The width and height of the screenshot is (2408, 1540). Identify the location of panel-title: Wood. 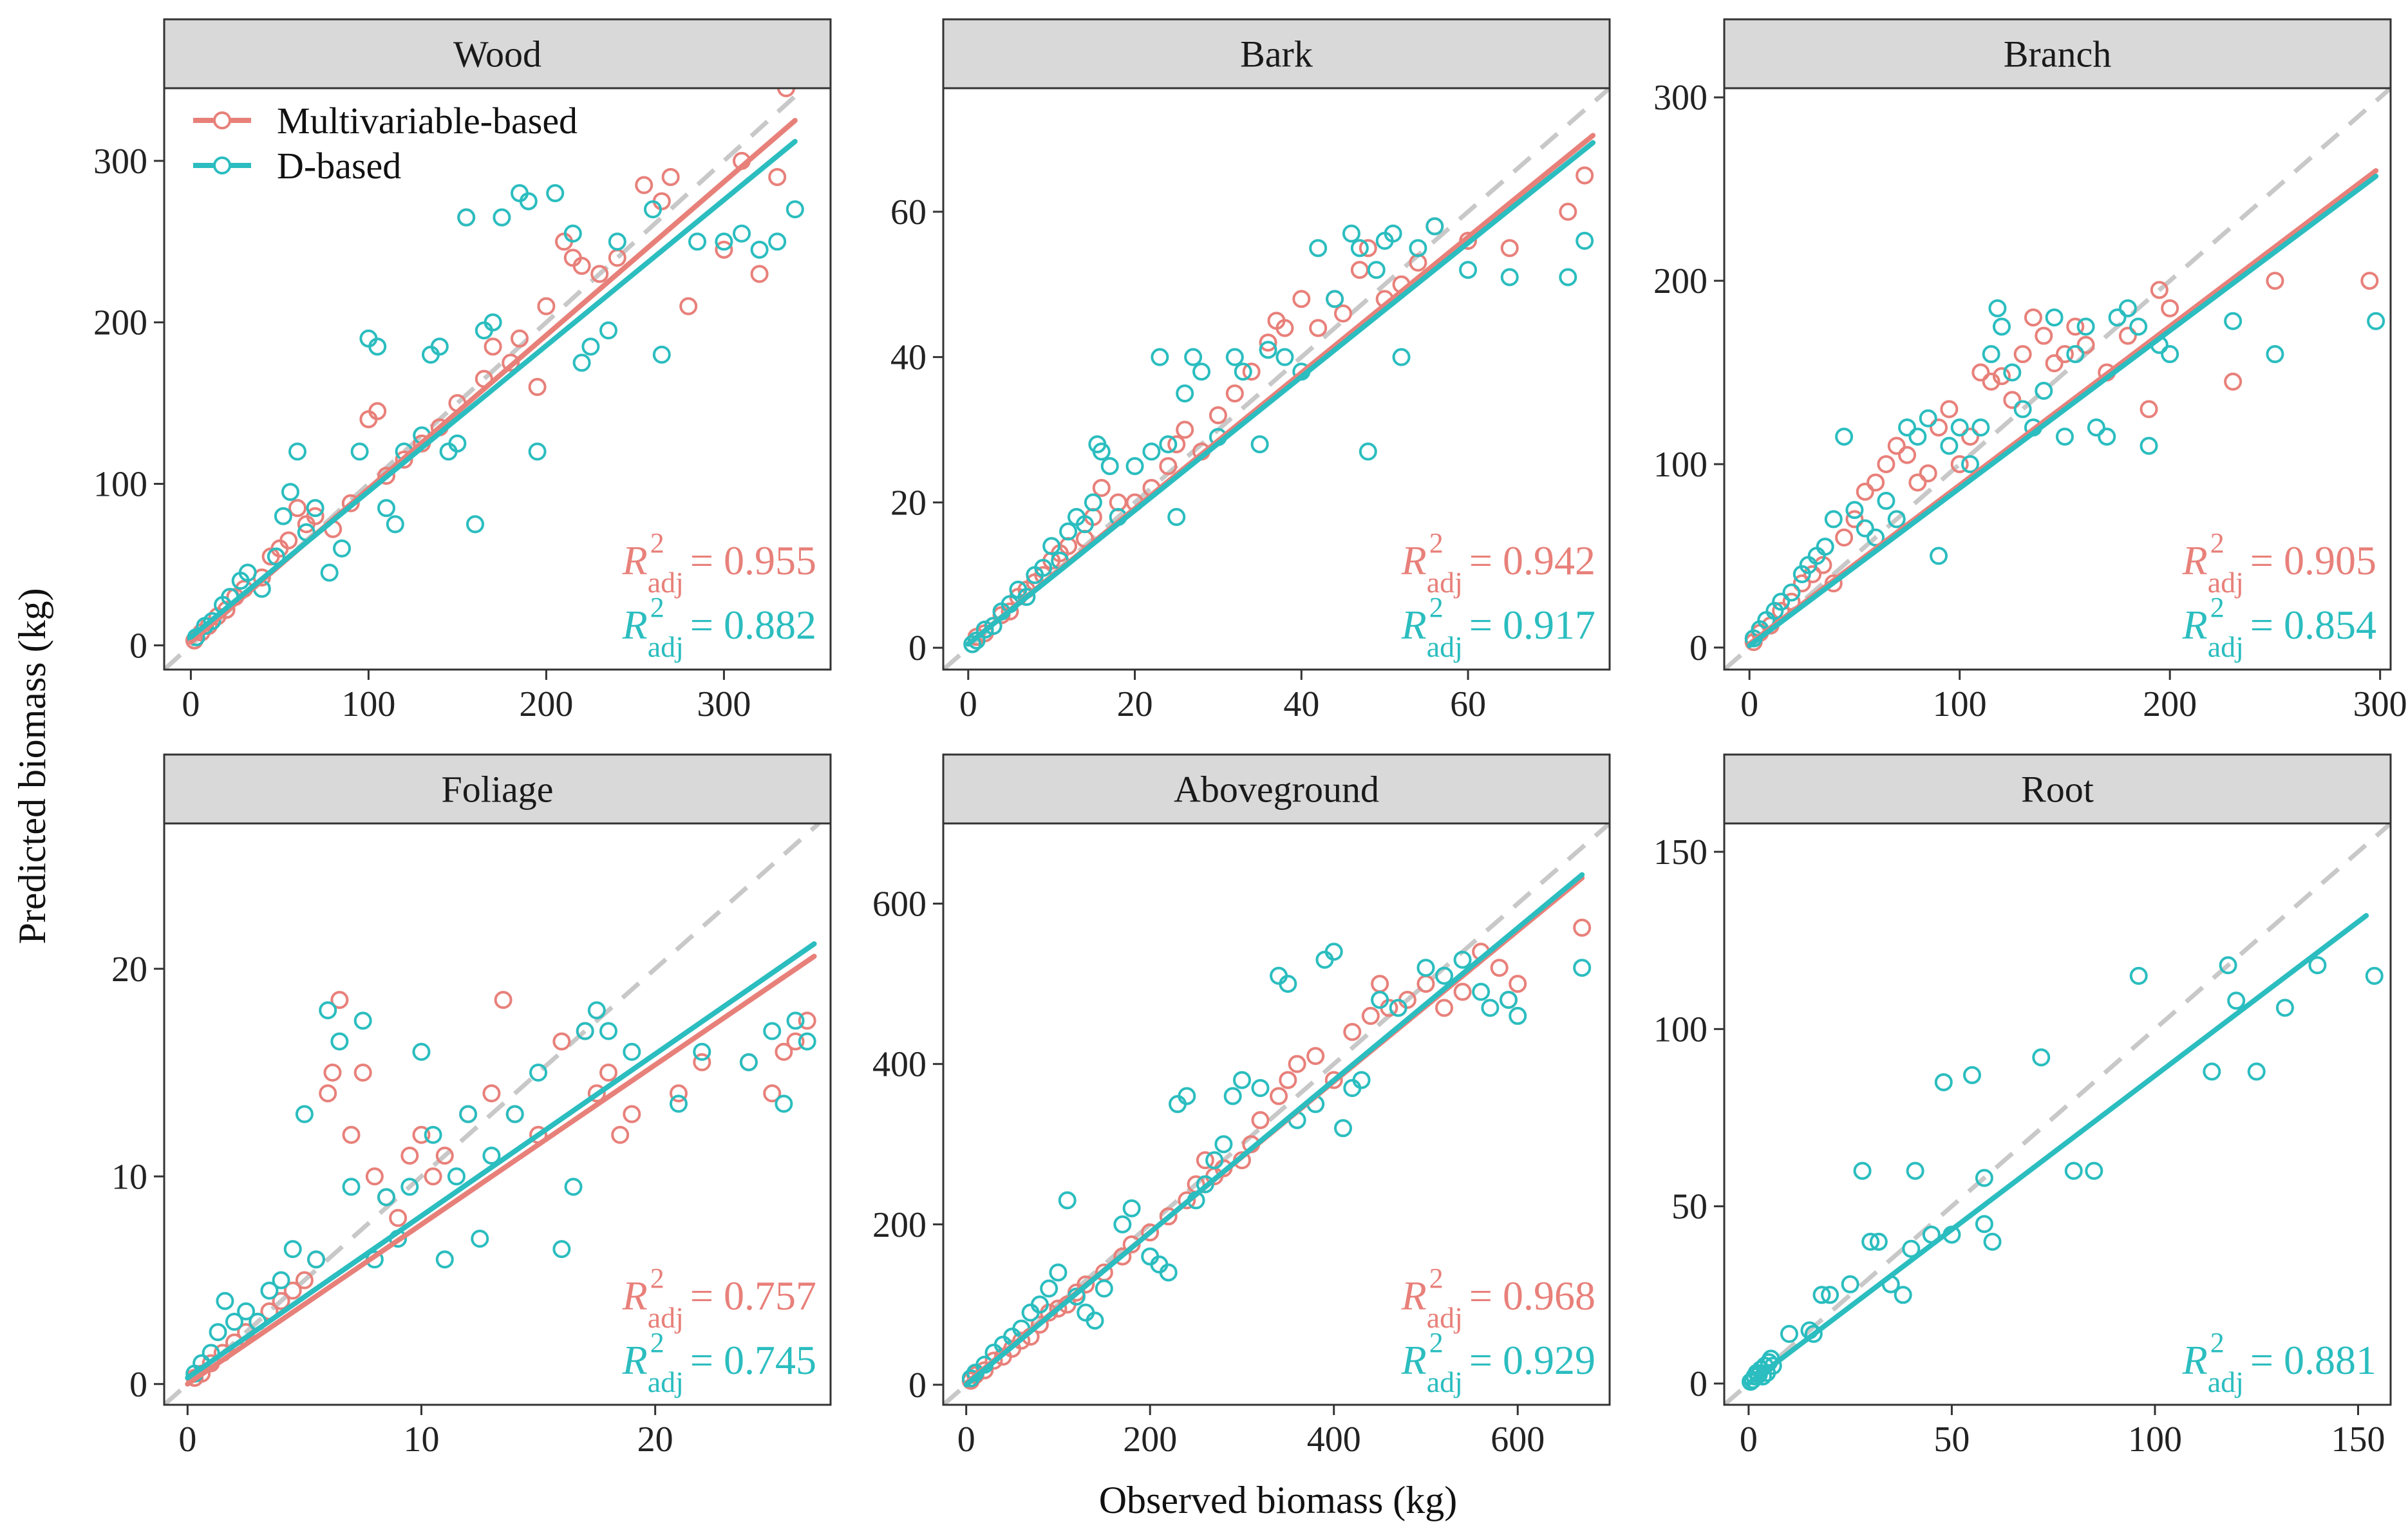
(497, 54).